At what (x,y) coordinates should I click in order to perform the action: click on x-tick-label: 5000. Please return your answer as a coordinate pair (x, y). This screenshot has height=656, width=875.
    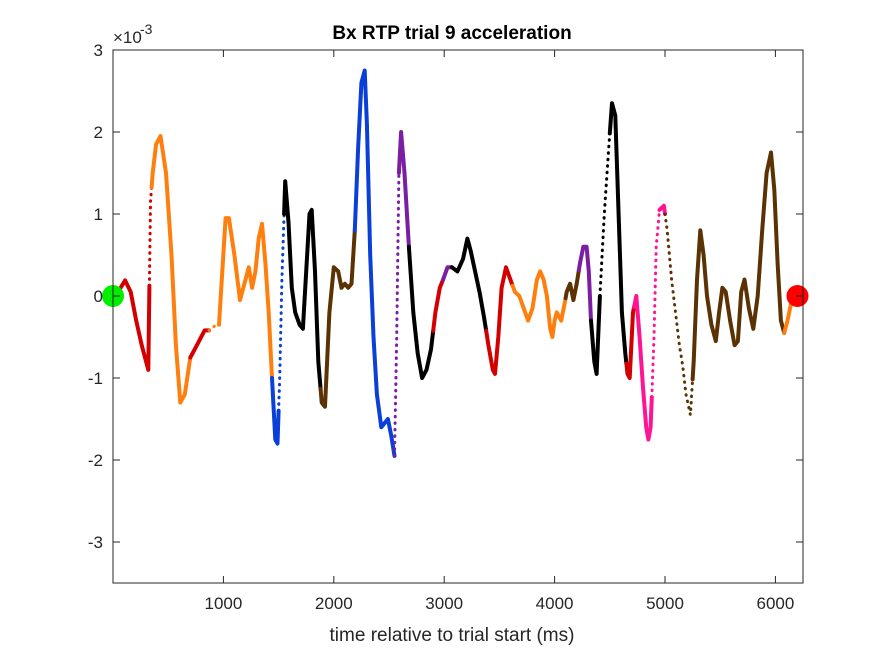
    Looking at the image, I should click on (665, 603).